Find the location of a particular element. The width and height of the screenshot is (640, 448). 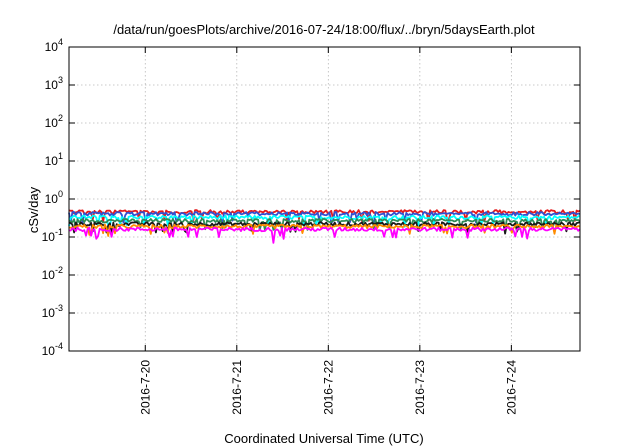

y-tick-label: 10⁻¹ is located at coordinates (52, 235).